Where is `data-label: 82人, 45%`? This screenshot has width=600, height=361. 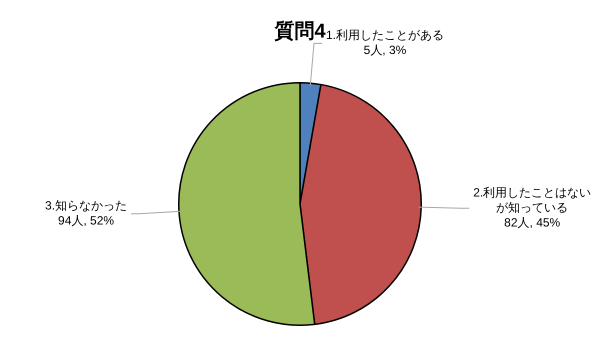
data-label: 82人, 45% is located at coordinates (532, 223).